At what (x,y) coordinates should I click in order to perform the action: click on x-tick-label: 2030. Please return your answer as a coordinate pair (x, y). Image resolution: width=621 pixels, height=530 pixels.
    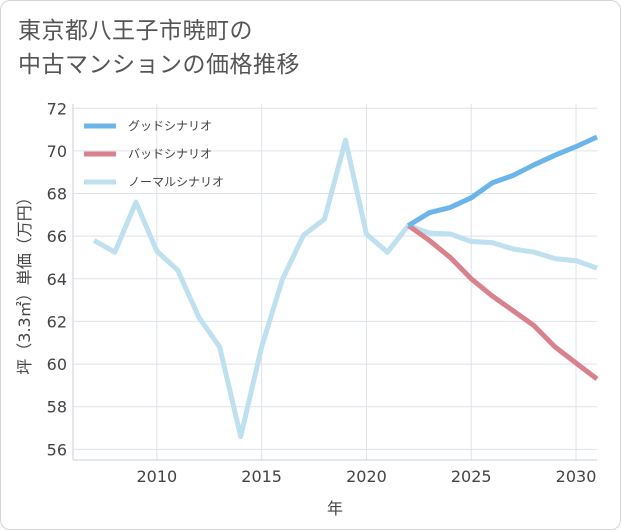
    Looking at the image, I should click on (576, 476).